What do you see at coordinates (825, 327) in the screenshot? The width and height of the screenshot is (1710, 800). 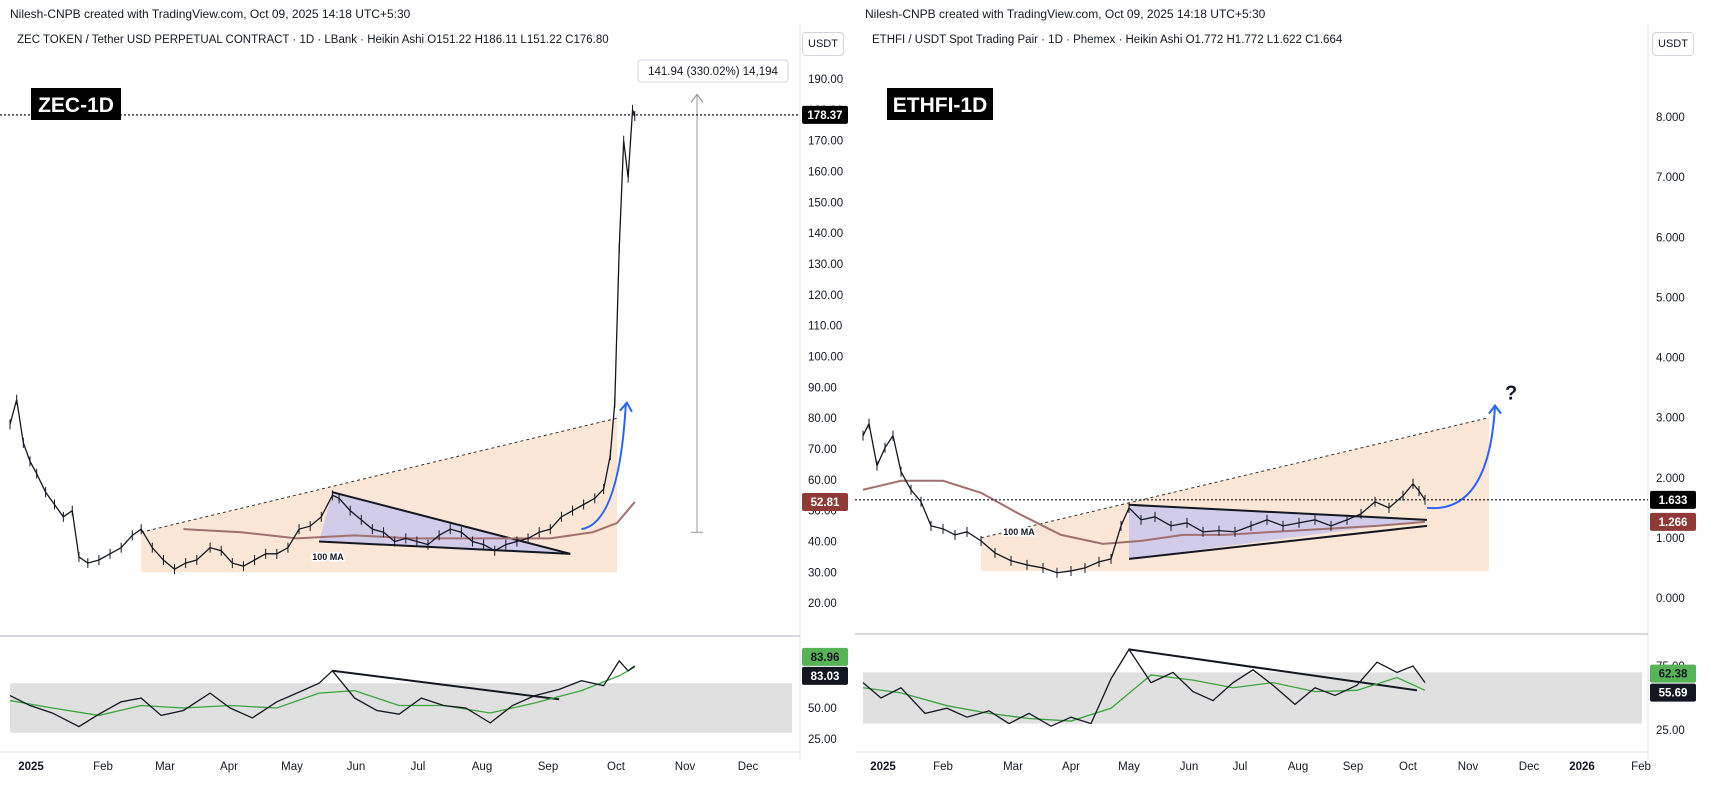 I see `y-tick-label: 110.00` at bounding box center [825, 327].